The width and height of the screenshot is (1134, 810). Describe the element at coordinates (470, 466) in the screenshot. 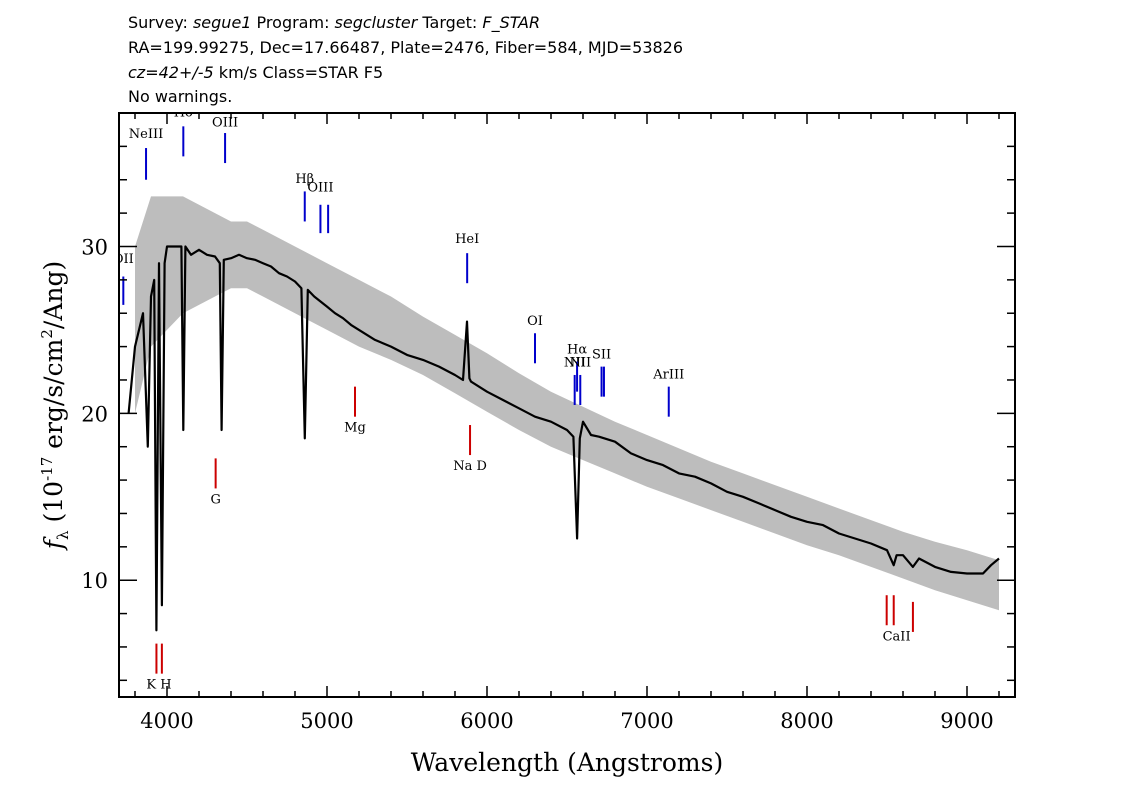

I see `absorption-line-label: Na D` at that location.